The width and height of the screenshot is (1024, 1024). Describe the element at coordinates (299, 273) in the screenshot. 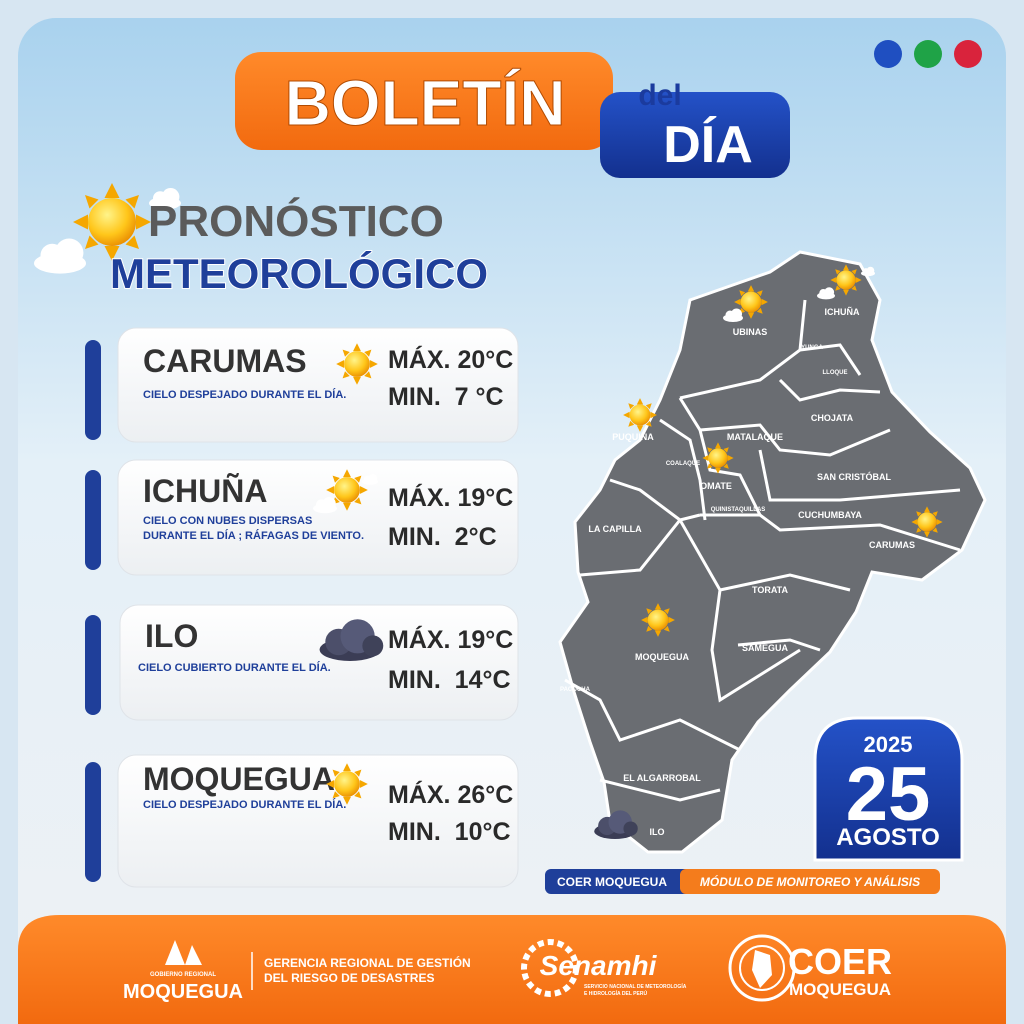

I see `section-title-2: METEOROLÓGICO` at that location.